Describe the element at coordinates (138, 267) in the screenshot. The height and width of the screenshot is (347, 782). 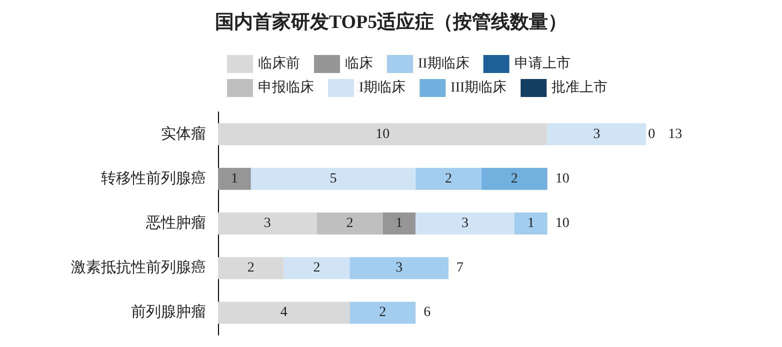
I see `y-tick-label: 激素抵抗性前列腺癌` at that location.